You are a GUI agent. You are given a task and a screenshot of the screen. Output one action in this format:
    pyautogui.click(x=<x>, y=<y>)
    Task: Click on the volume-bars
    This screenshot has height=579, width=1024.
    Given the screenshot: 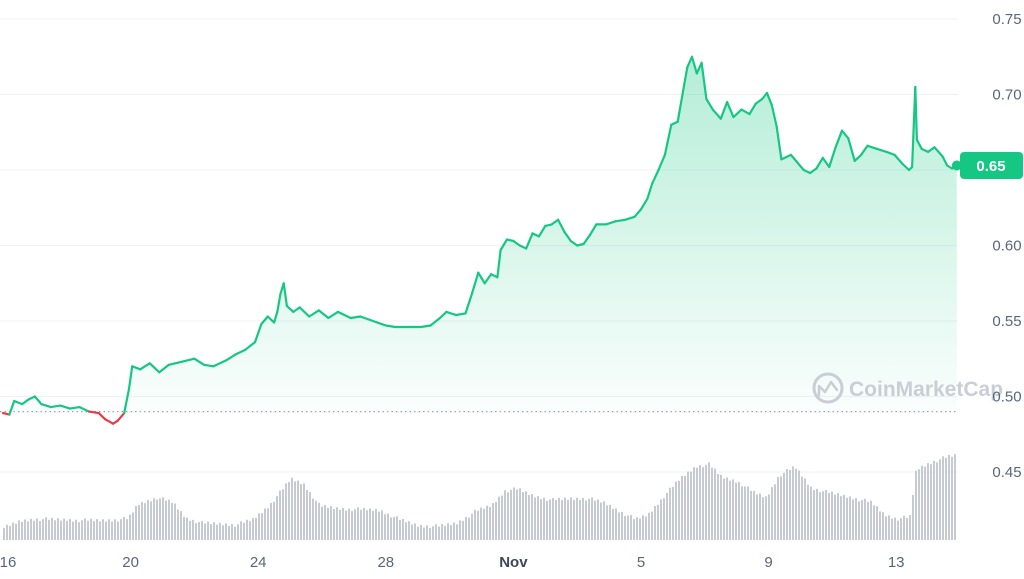 What is the action you would take?
    pyautogui.click(x=479, y=497)
    